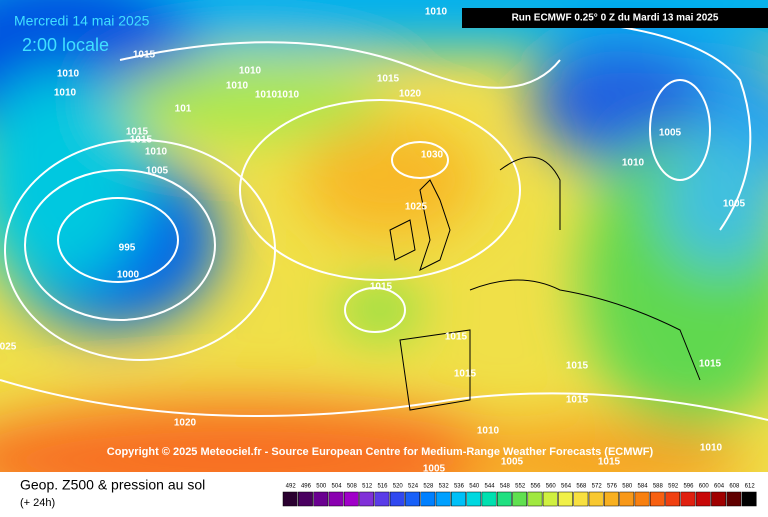 The width and height of the screenshot is (768, 517). What do you see at coordinates (428, 487) in the screenshot?
I see `colorbar-label: 528` at bounding box center [428, 487].